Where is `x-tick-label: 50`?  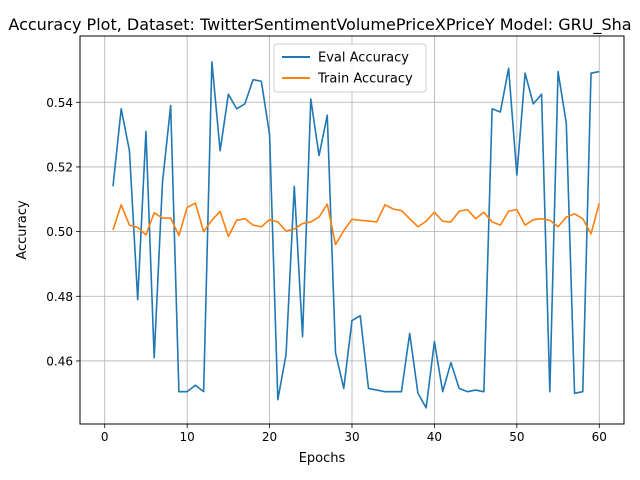
x-tick-label: 50 is located at coordinates (516, 437).